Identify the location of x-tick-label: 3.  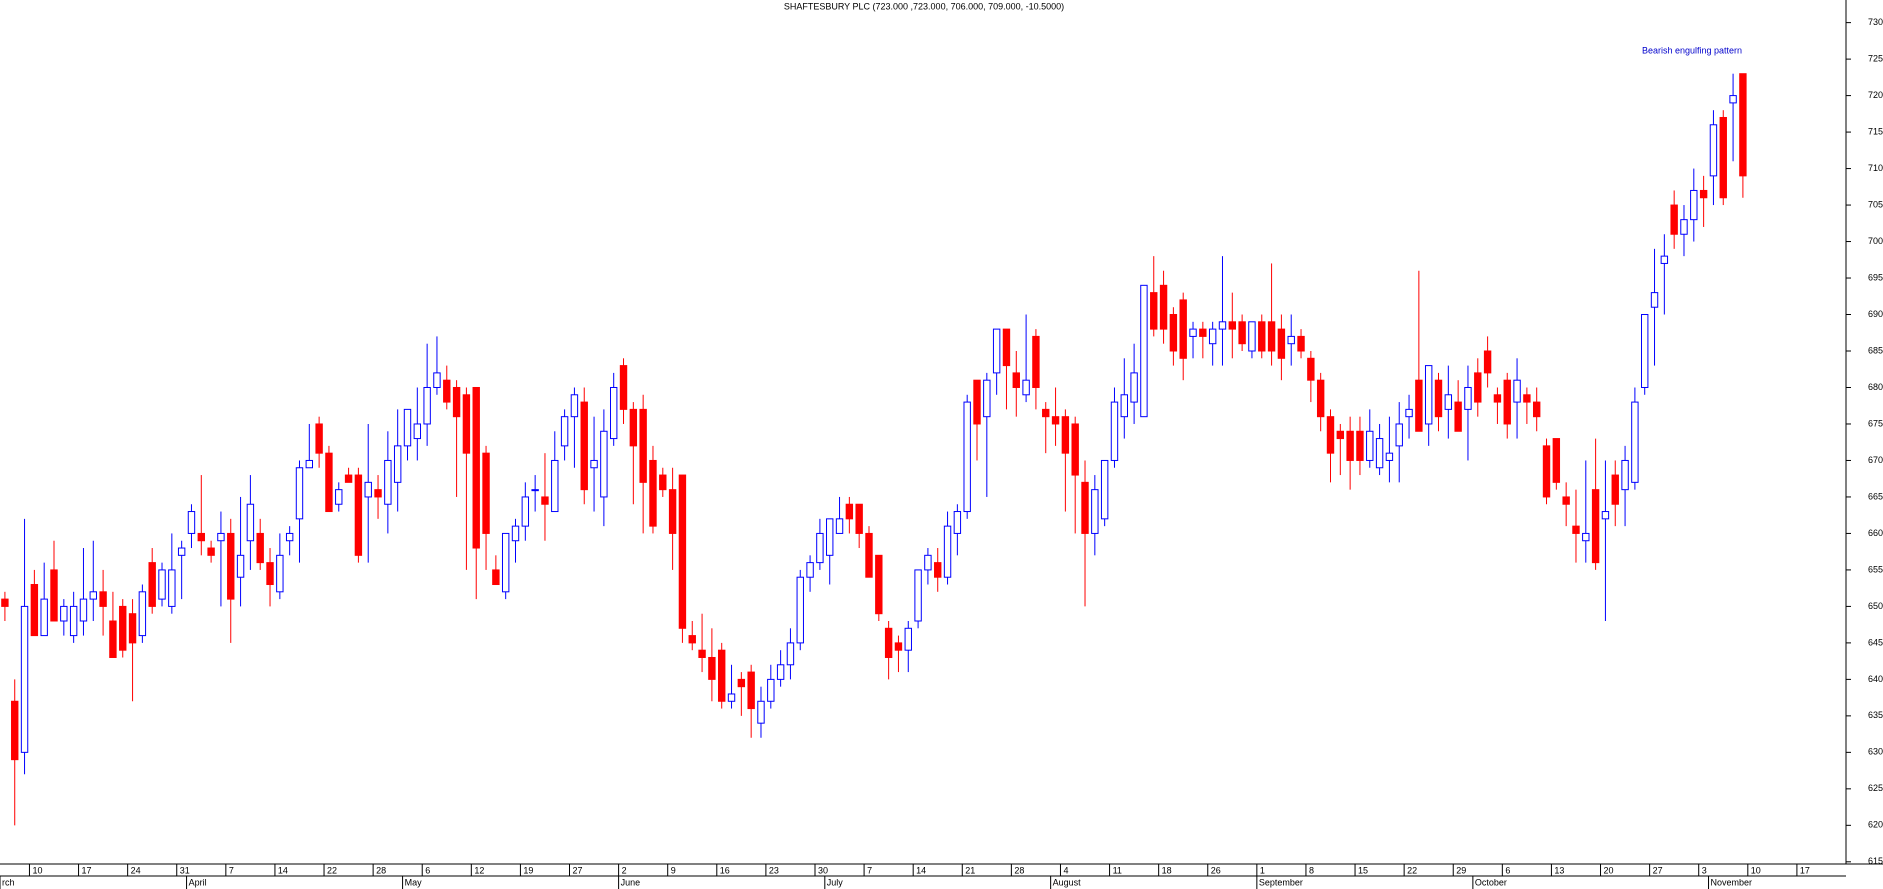
(1704, 870).